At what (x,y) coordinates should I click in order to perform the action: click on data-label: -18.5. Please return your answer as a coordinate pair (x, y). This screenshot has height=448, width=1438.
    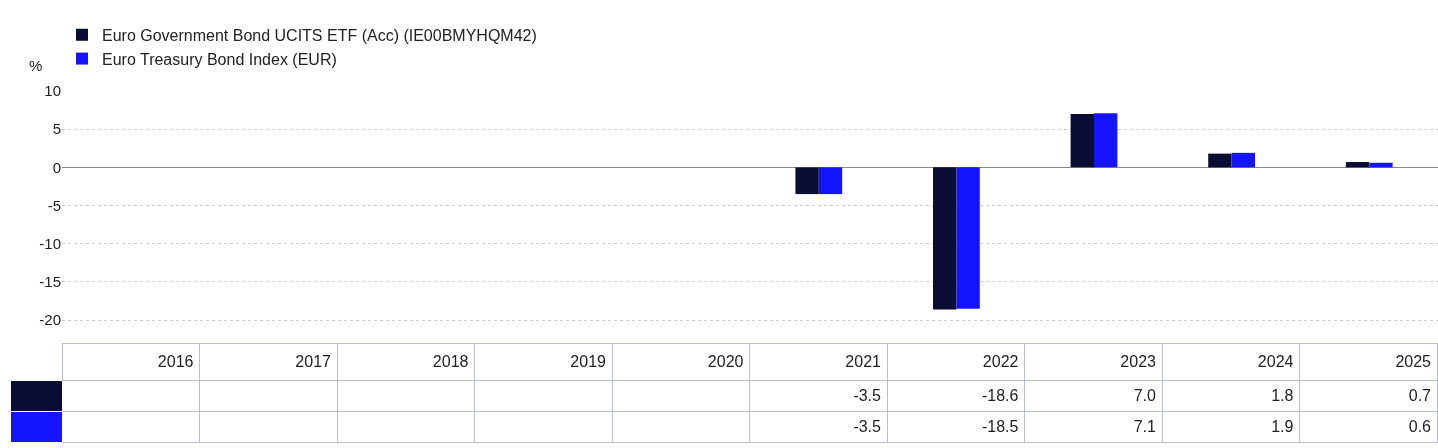
    Looking at the image, I should click on (956, 427).